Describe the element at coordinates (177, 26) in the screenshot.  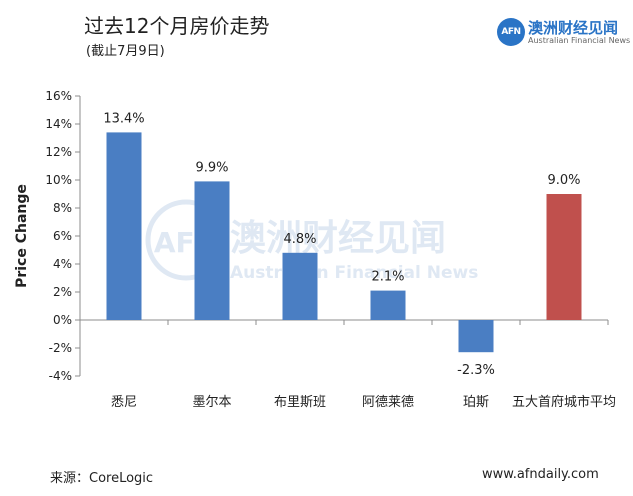
I see `chart-title: 过去12个月房价走势` at that location.